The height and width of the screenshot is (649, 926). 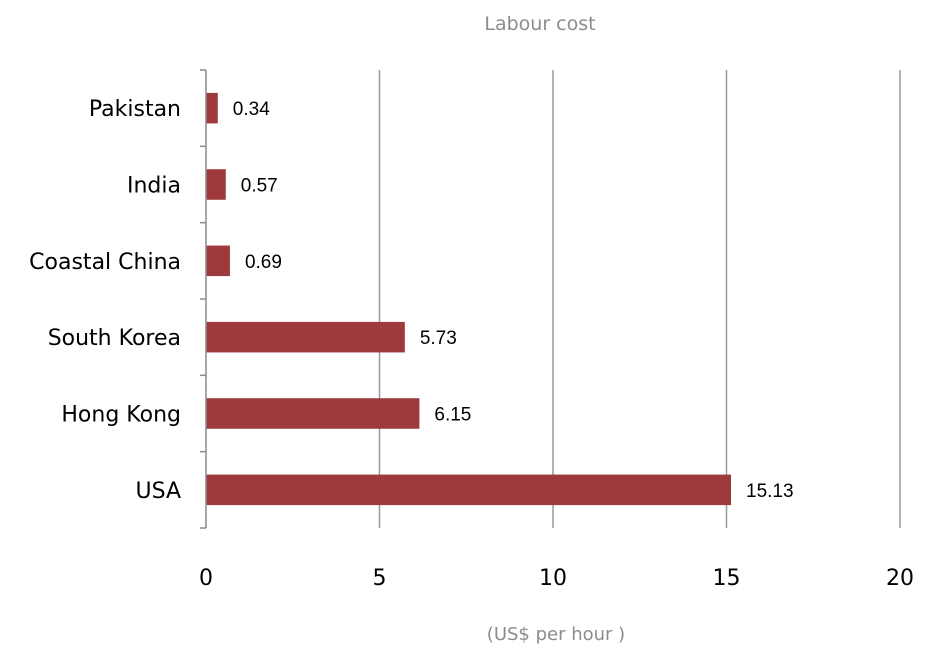 I want to click on category-label: Hong Kong, so click(x=121, y=415).